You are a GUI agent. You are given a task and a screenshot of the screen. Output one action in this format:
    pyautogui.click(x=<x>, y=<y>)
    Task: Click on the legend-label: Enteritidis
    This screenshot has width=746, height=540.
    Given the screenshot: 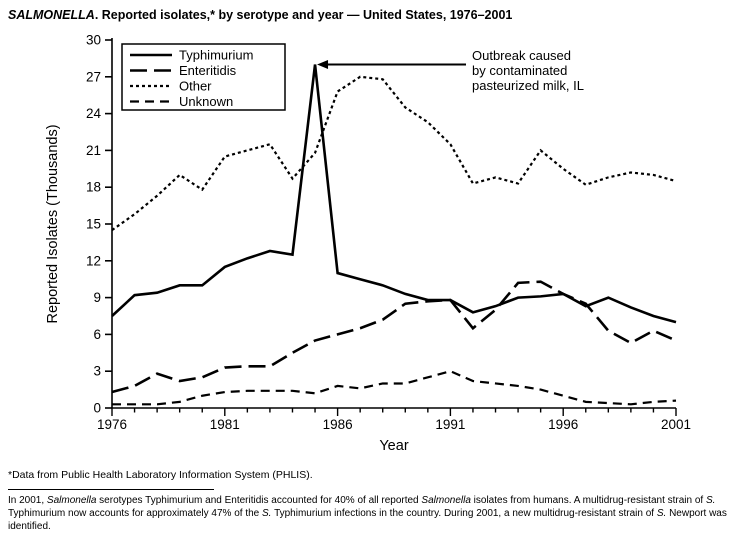 What is the action you would take?
    pyautogui.click(x=208, y=70)
    